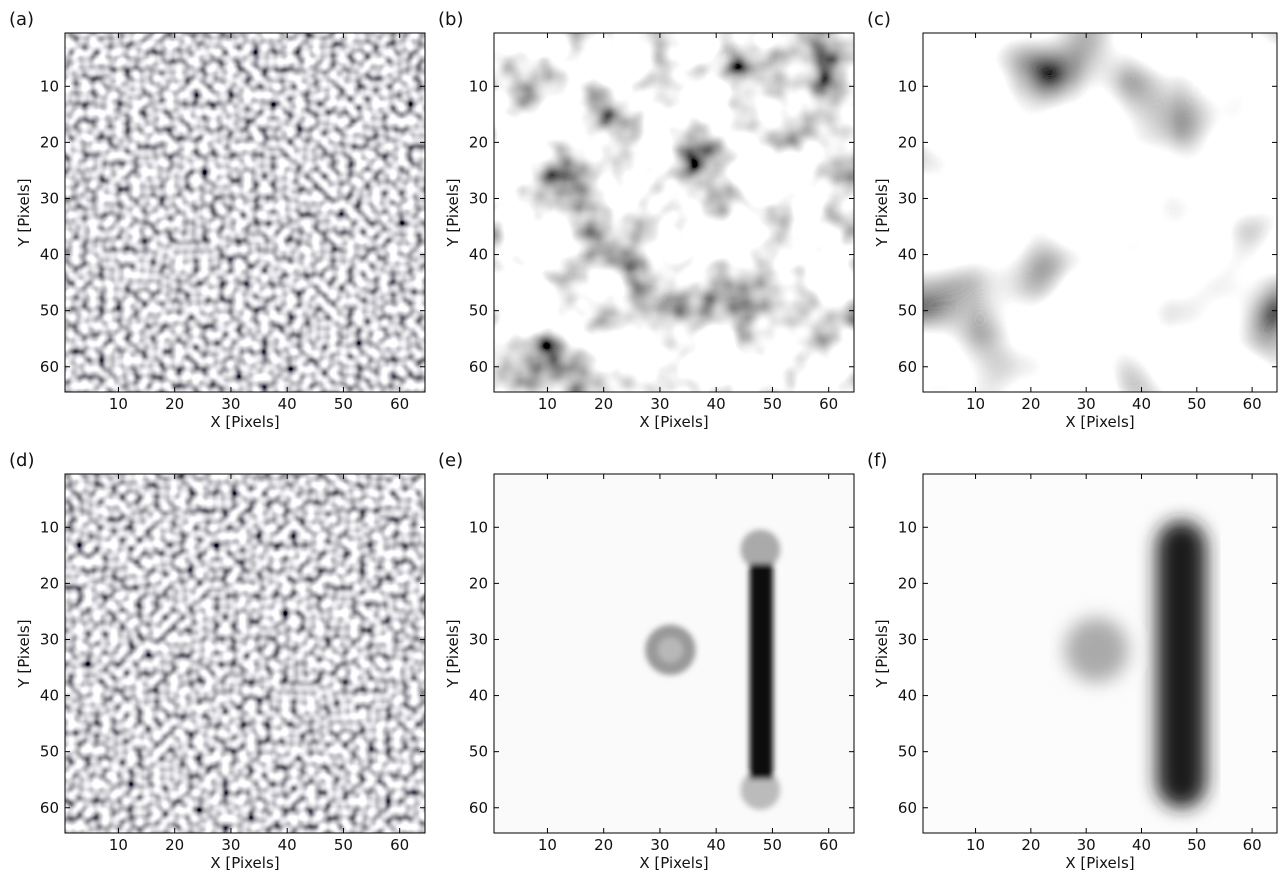  I want to click on panel-label: (e), so click(450, 460).